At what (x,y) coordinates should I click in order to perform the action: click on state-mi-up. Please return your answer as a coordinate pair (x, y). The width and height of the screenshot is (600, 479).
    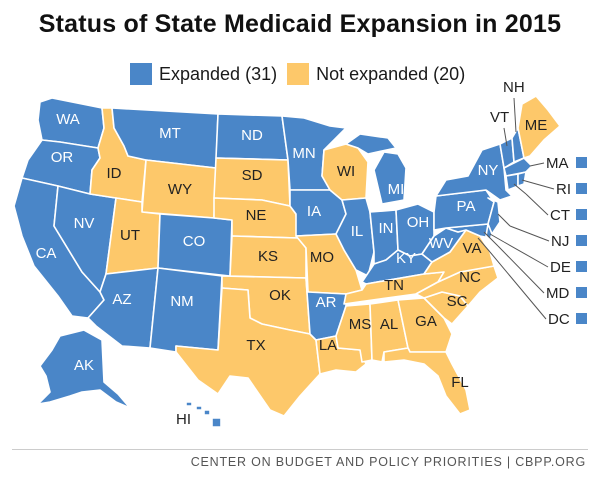
    Looking at the image, I should click on (371, 144).